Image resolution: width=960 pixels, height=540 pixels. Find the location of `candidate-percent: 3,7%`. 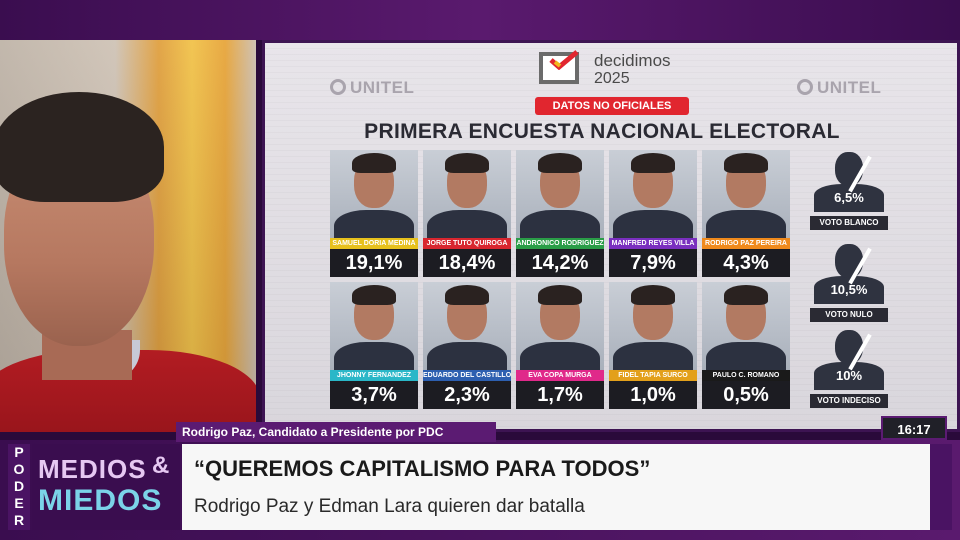

candidate-percent: 3,7% is located at coordinates (374, 395).